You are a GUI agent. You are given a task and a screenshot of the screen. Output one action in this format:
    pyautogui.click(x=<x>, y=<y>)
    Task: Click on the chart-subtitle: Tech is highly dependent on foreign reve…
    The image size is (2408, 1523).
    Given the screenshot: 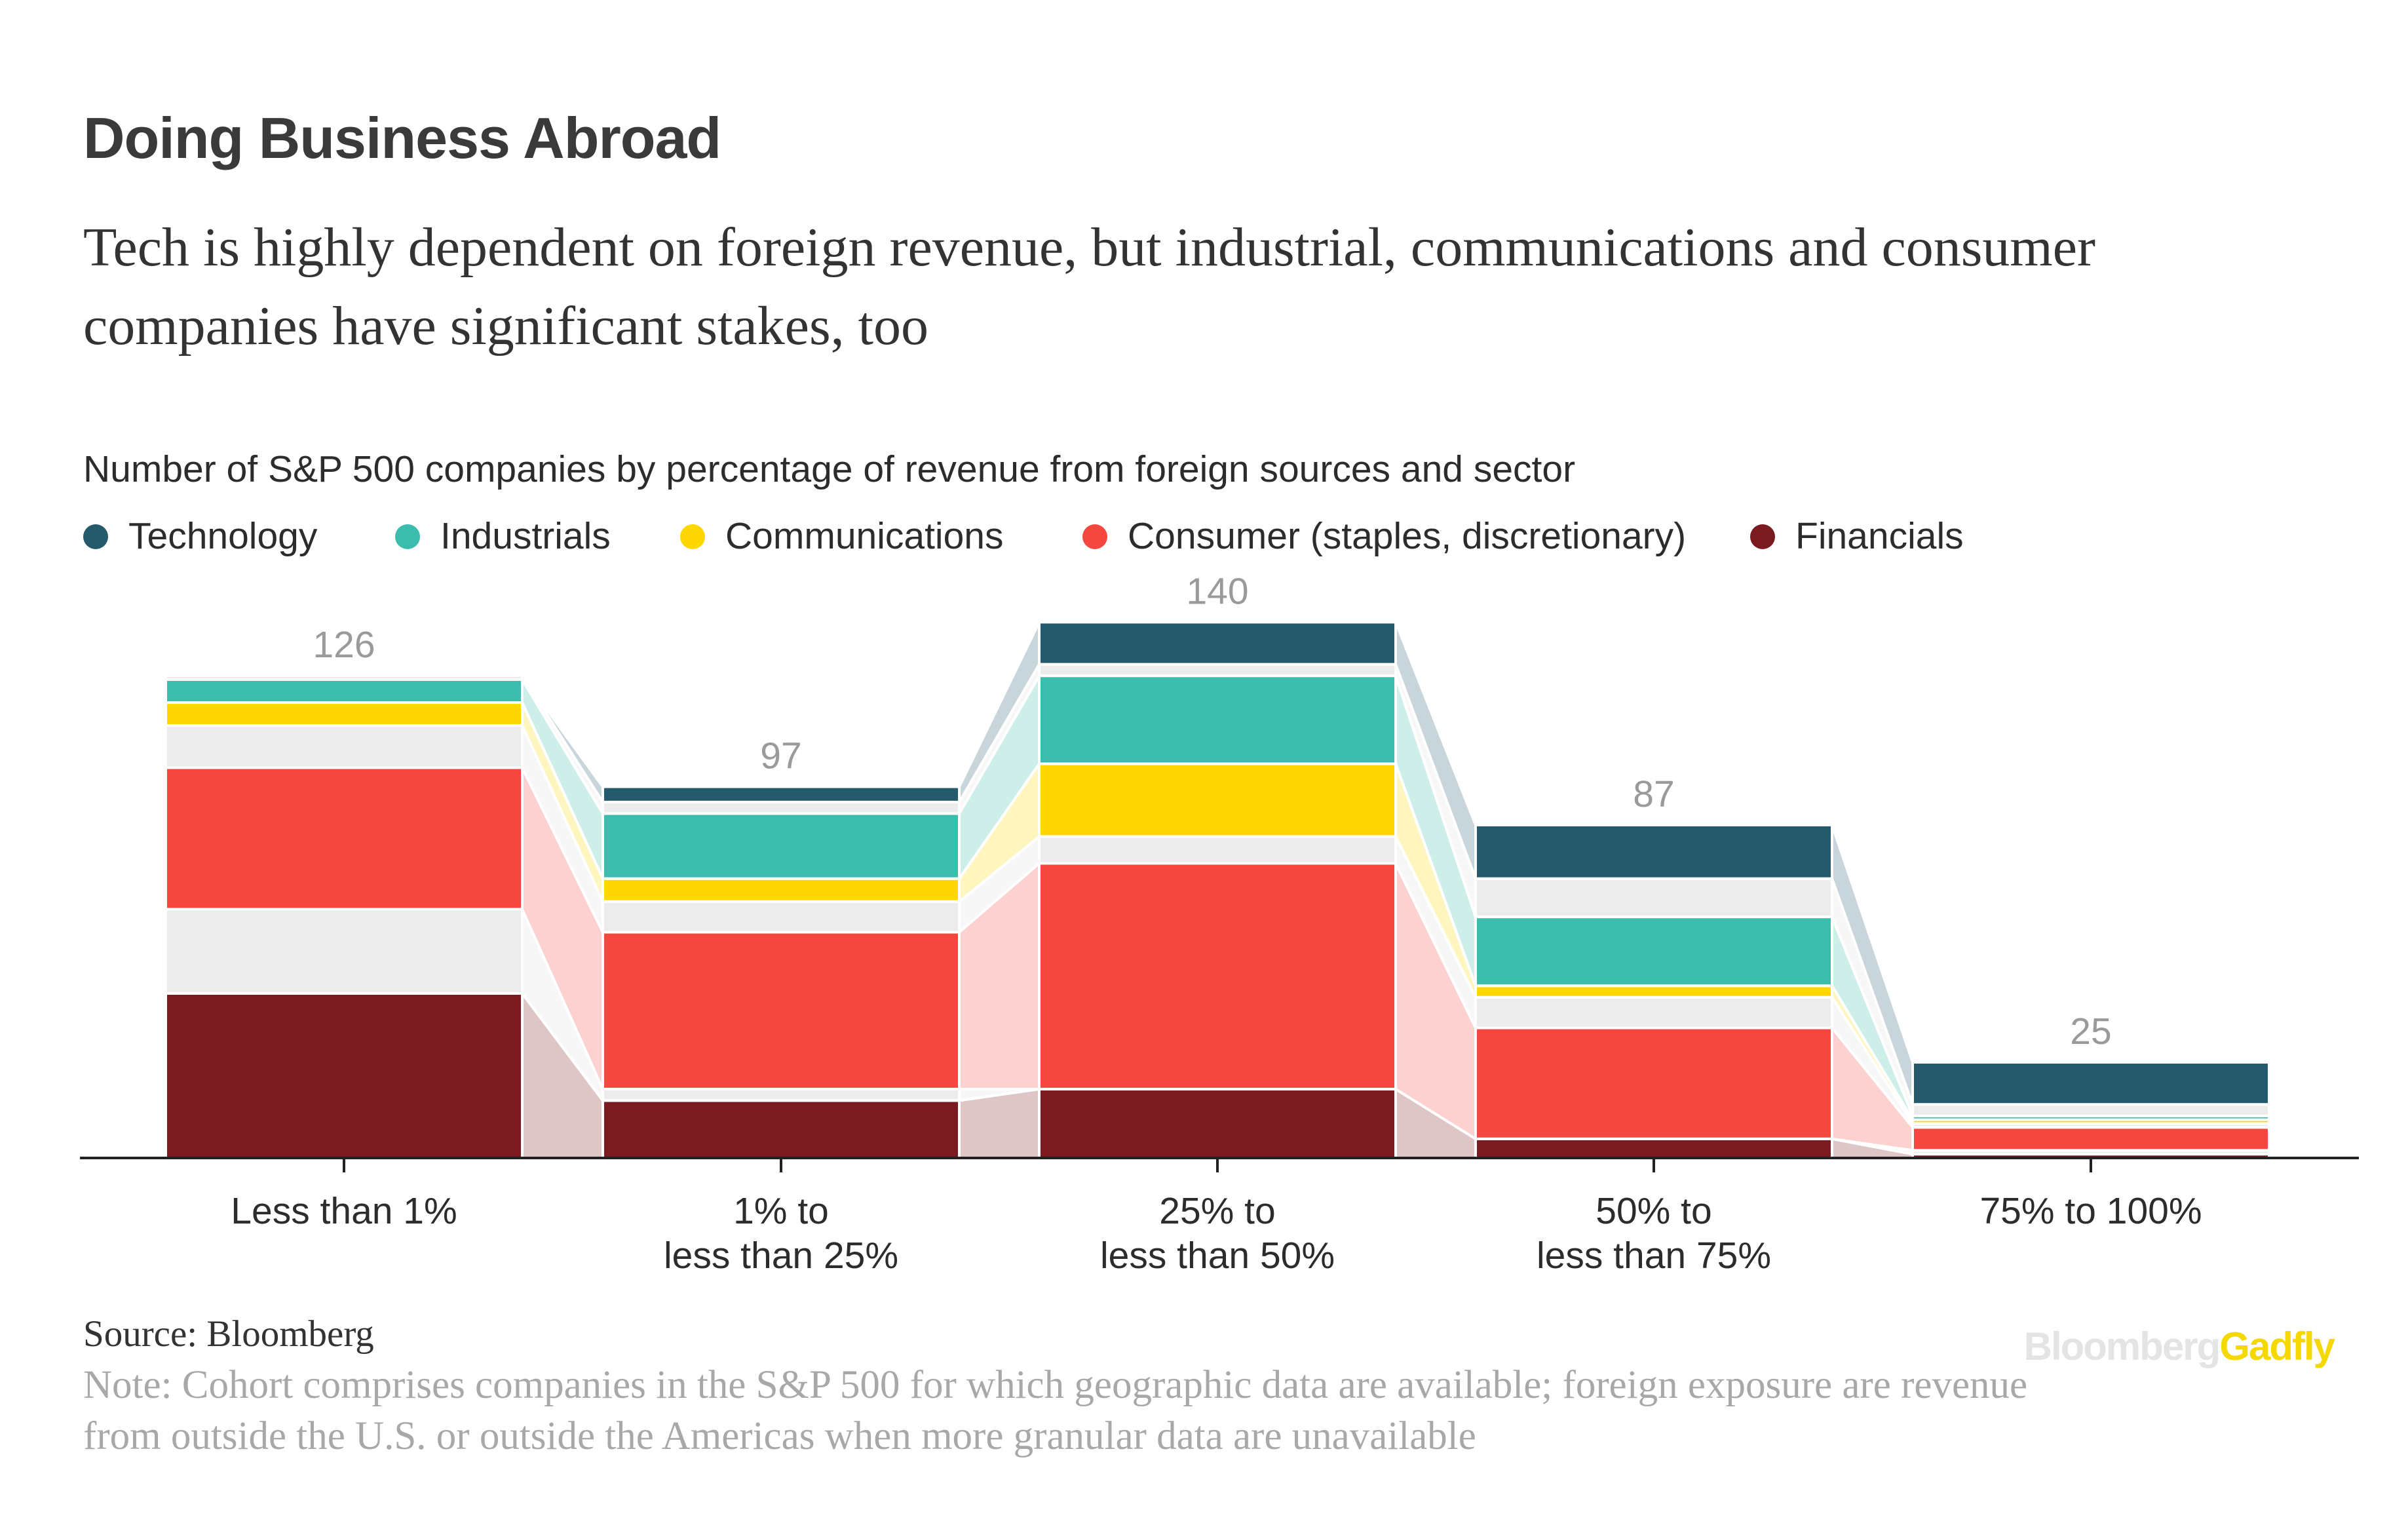 What is the action you would take?
    pyautogui.click(x=1090, y=287)
    